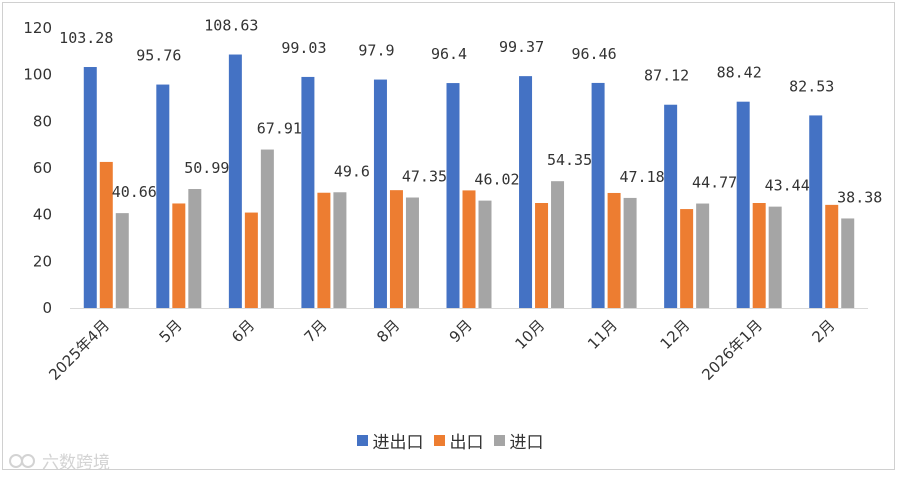  What do you see at coordinates (206, 168) in the screenshot?
I see `data-label: 50.99` at bounding box center [206, 168].